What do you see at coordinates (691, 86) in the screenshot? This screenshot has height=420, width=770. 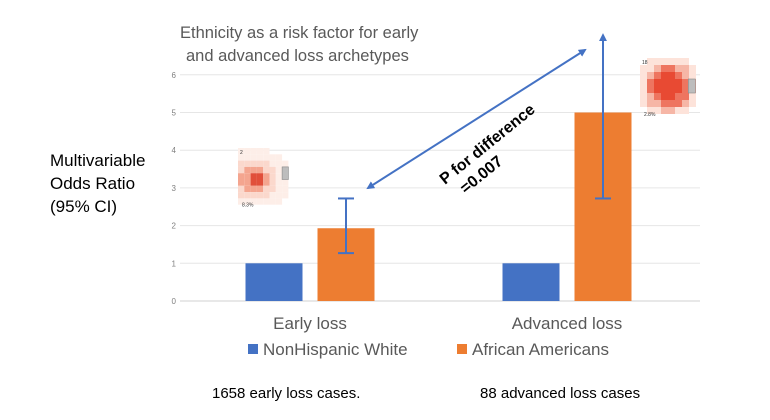 I see `heatmap-advanced-loss-gray-marker` at bounding box center [691, 86].